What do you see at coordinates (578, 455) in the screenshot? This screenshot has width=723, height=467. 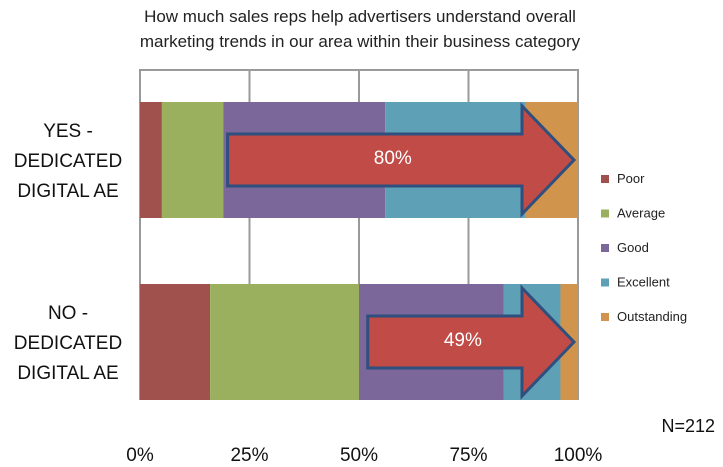 I see `x-tick-label: 100%` at bounding box center [578, 455].